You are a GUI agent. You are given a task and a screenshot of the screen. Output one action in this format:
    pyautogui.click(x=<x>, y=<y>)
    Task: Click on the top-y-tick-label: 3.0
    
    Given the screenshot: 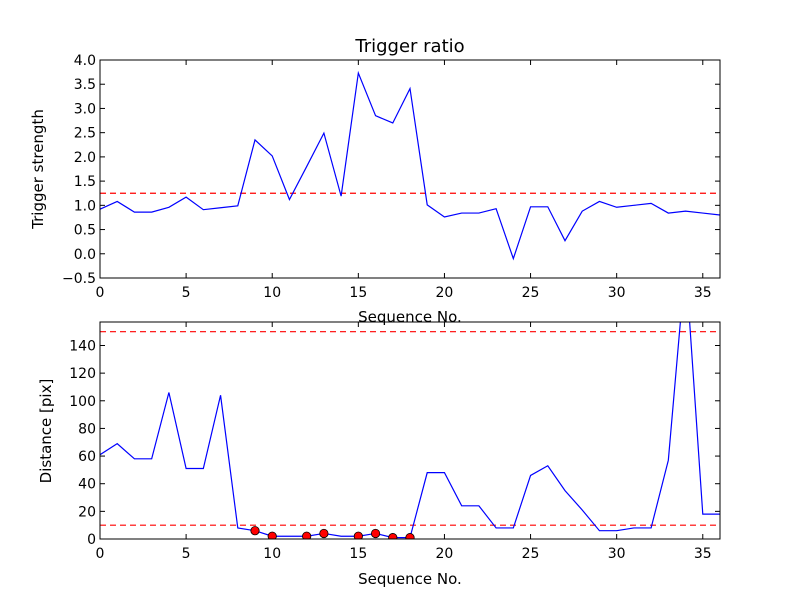 What is the action you would take?
    pyautogui.click(x=85, y=109)
    